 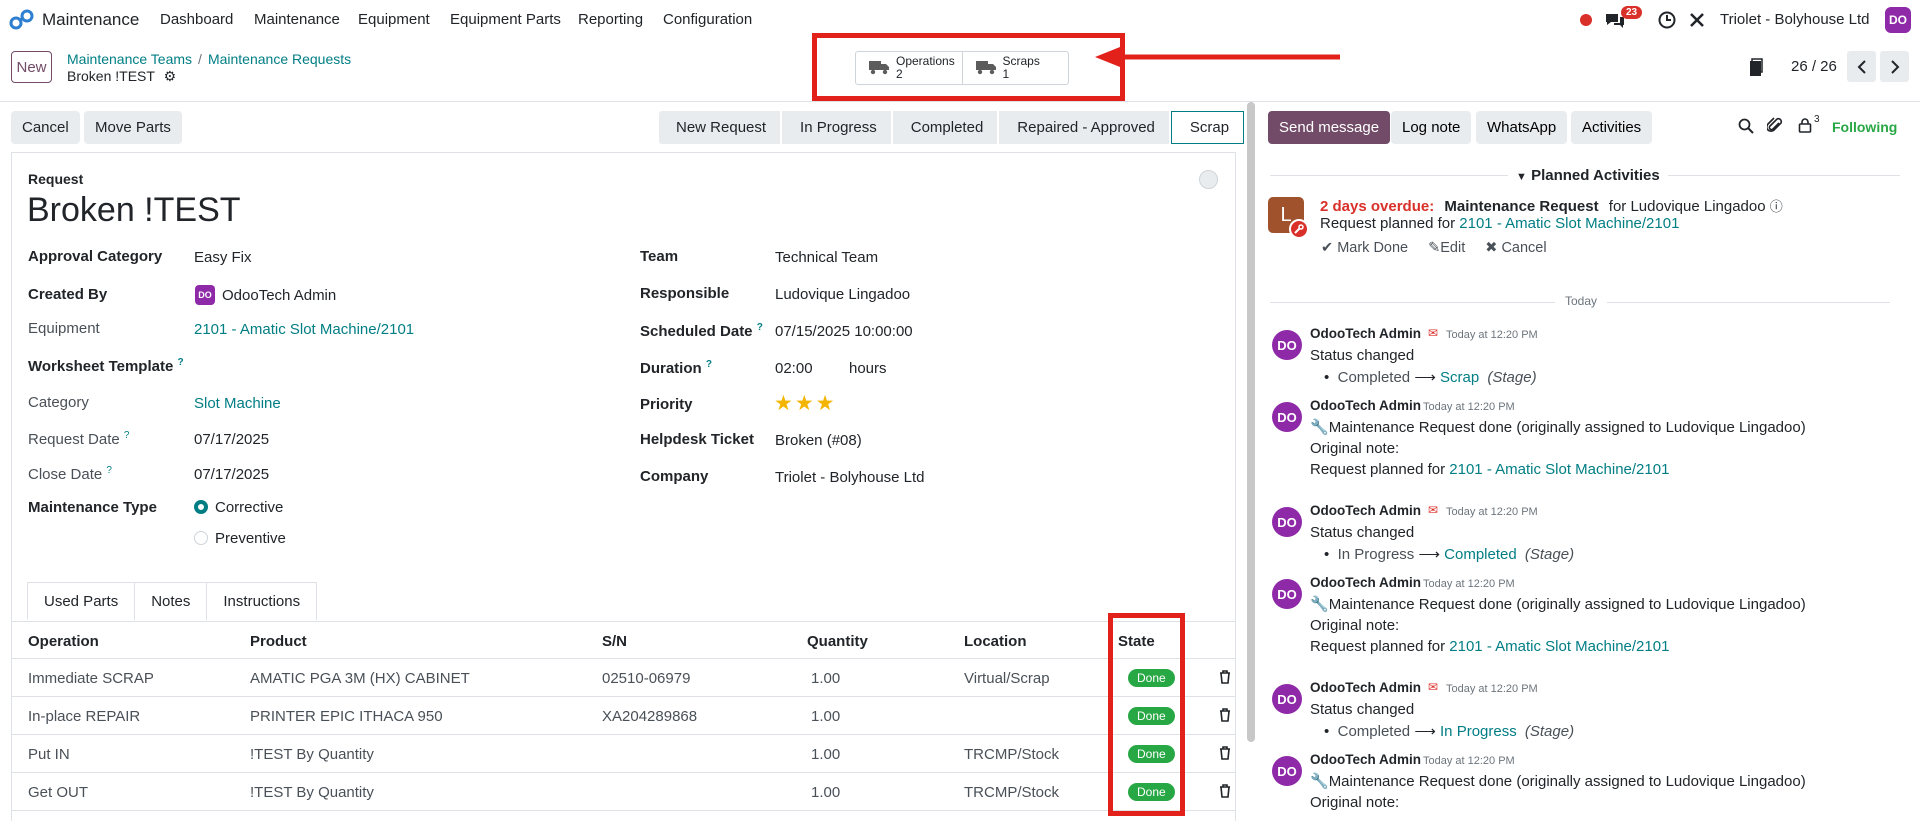 What do you see at coordinates (1329, 127) in the screenshot?
I see `send-message-button: Send message` at bounding box center [1329, 127].